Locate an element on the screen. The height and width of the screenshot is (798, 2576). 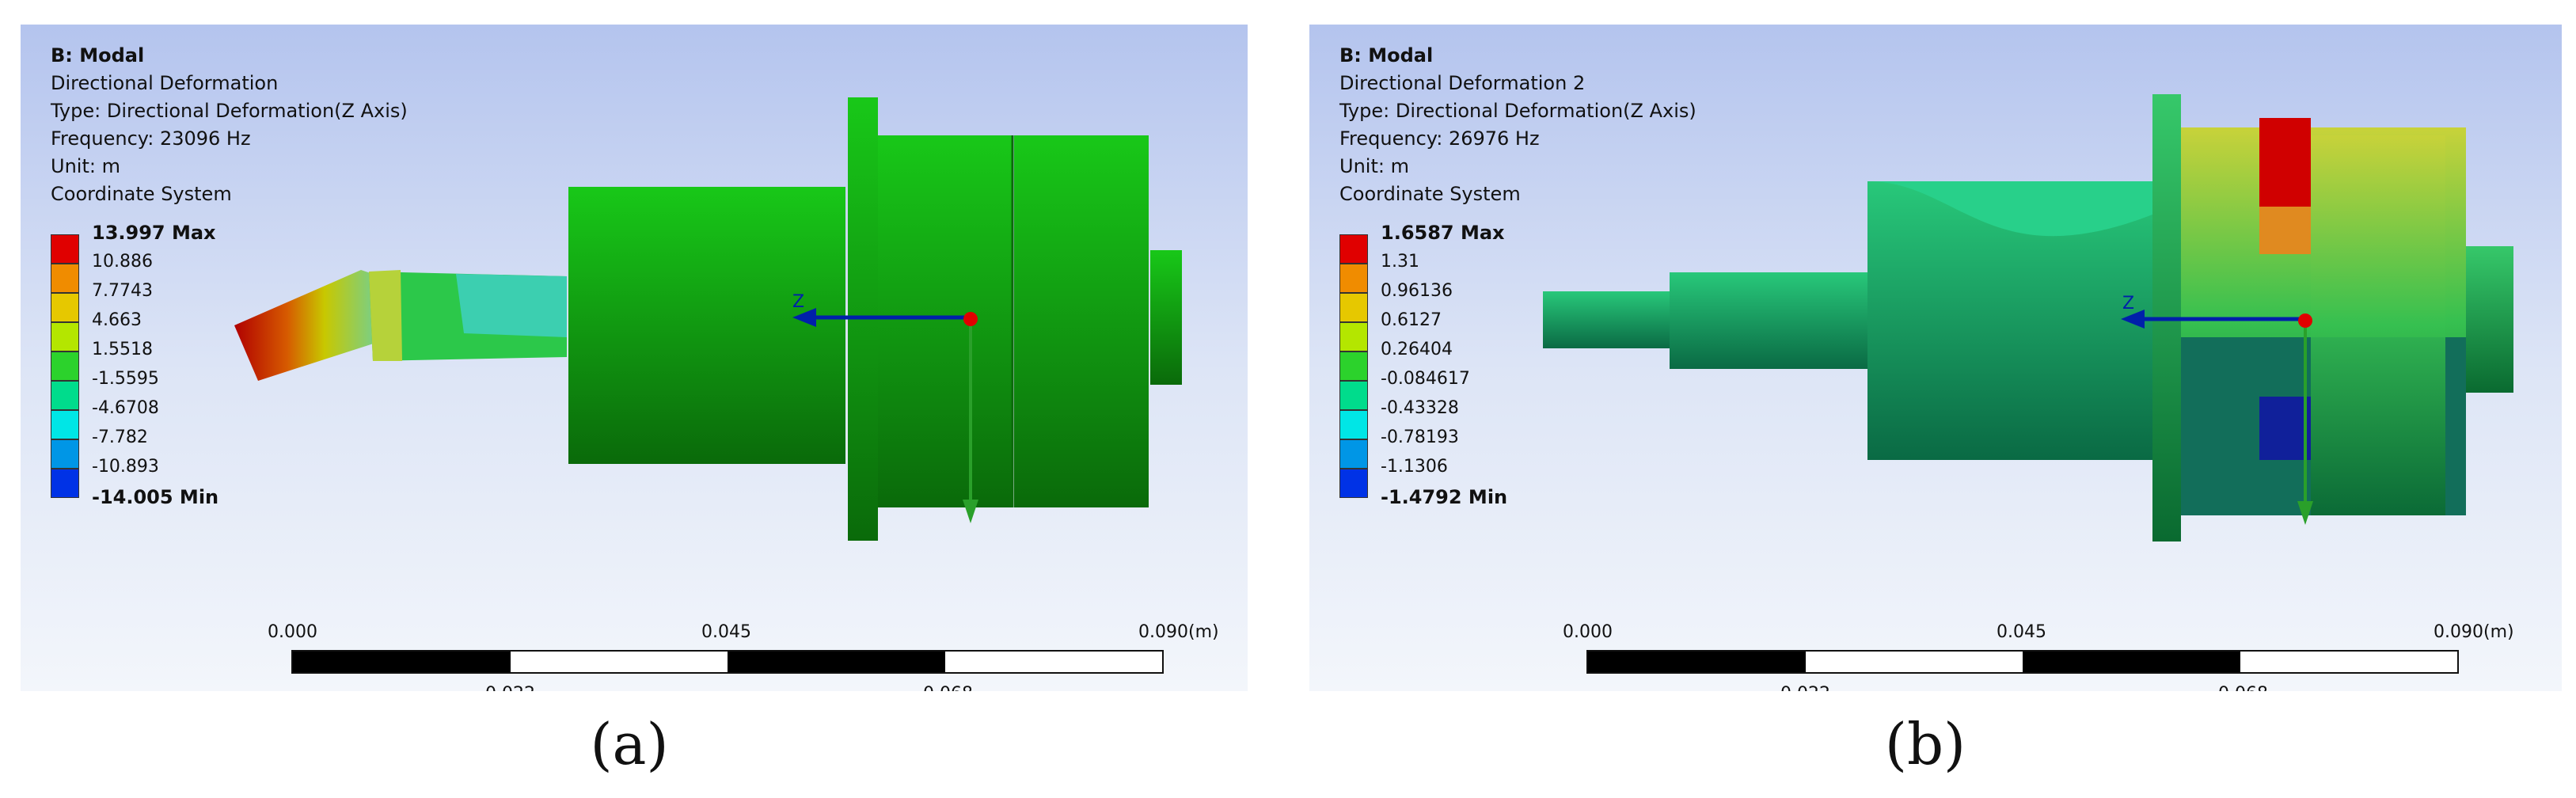
result-frequency: Frequency: 23096 Hz is located at coordinates (151, 138).